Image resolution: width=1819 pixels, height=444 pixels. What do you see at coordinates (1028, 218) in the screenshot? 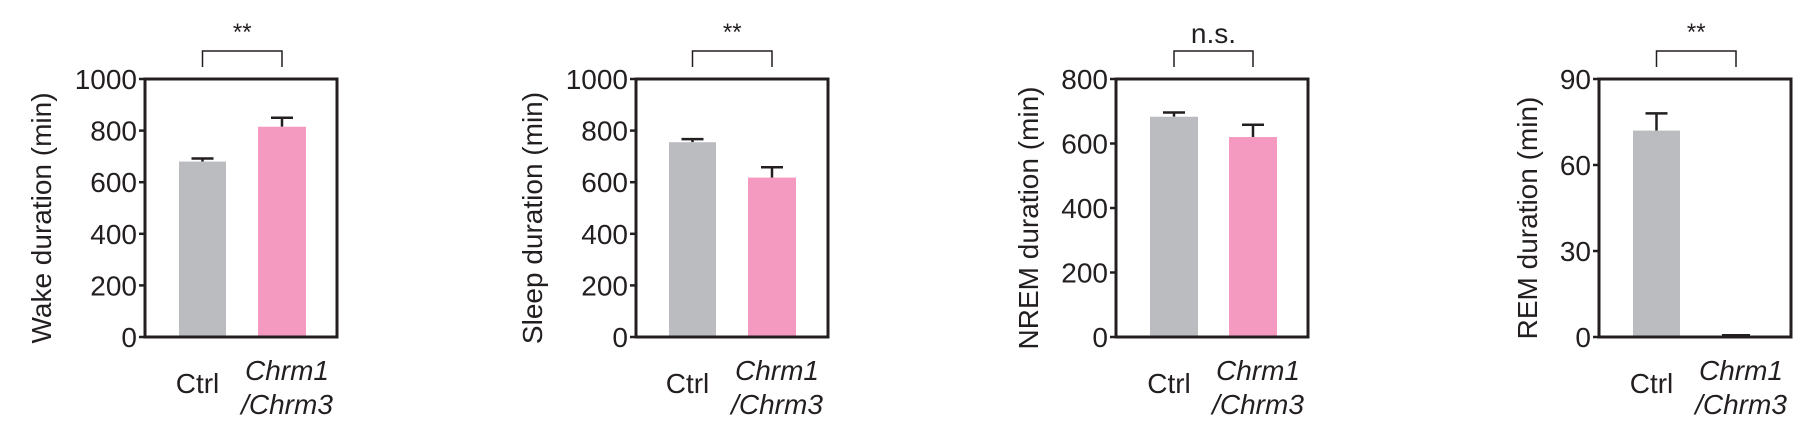
I see `y-axis-label: NREM duration (min)` at bounding box center [1028, 218].